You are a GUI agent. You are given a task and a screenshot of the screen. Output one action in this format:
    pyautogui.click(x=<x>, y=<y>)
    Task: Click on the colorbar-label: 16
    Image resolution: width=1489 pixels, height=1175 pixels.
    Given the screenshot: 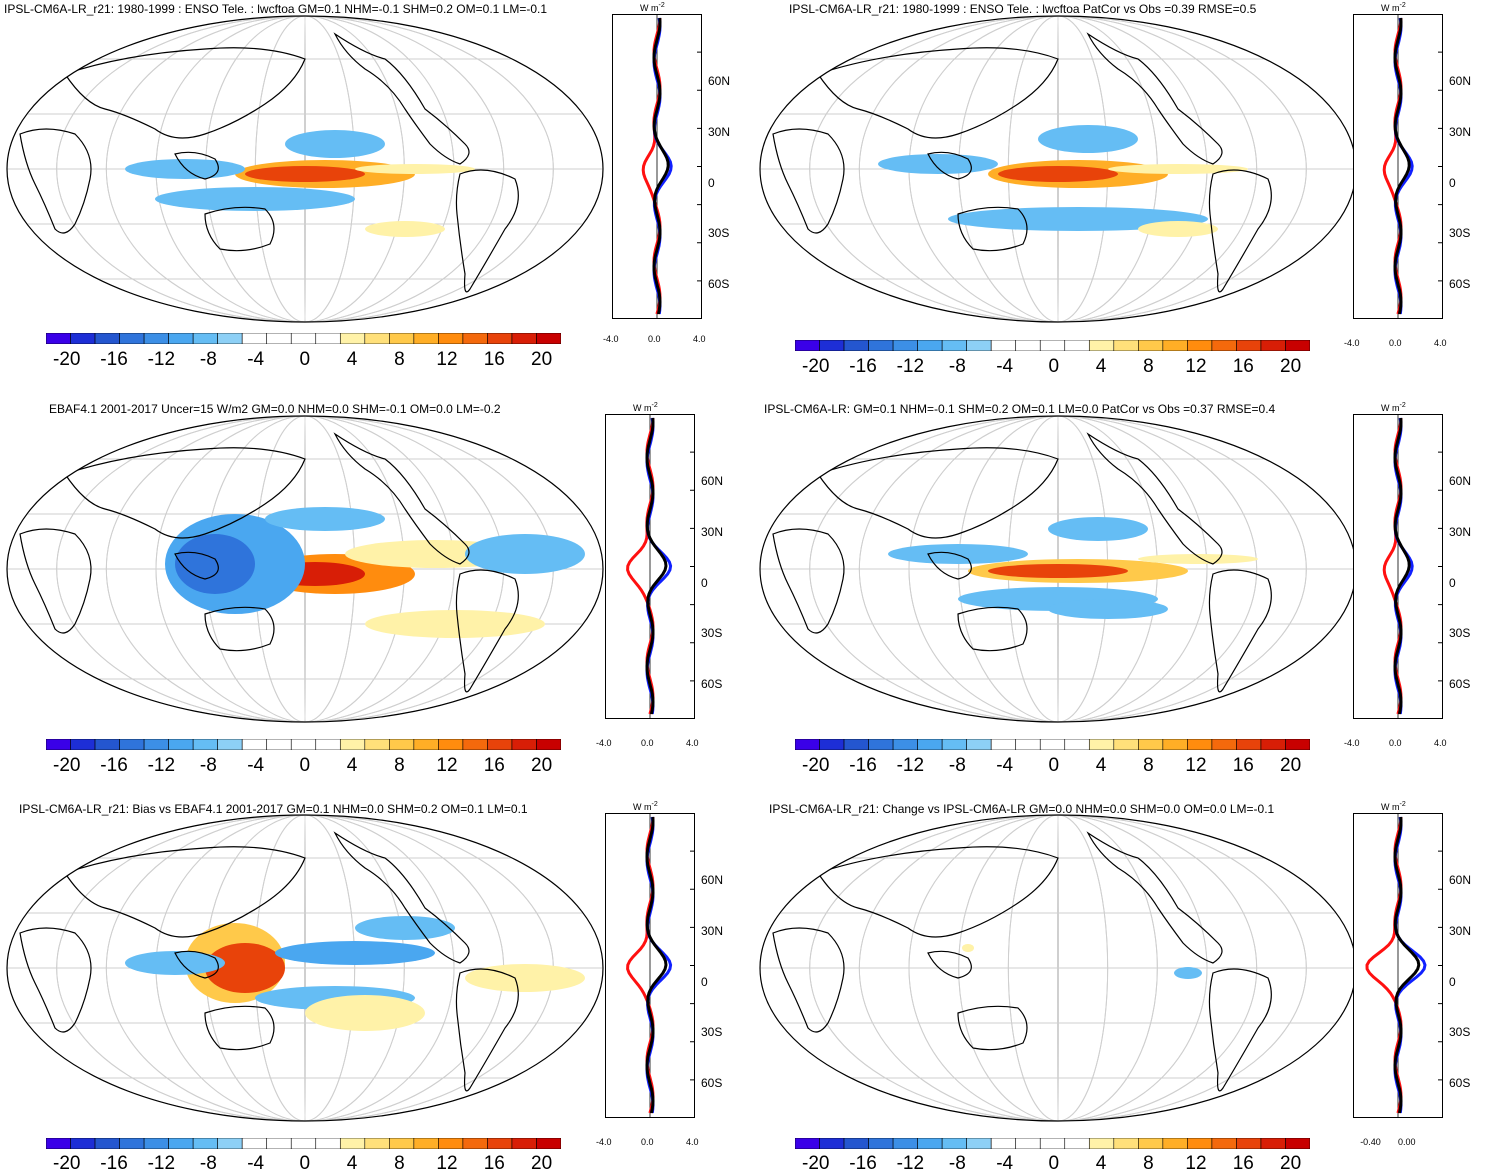 What is the action you would take?
    pyautogui.click(x=494, y=1163)
    